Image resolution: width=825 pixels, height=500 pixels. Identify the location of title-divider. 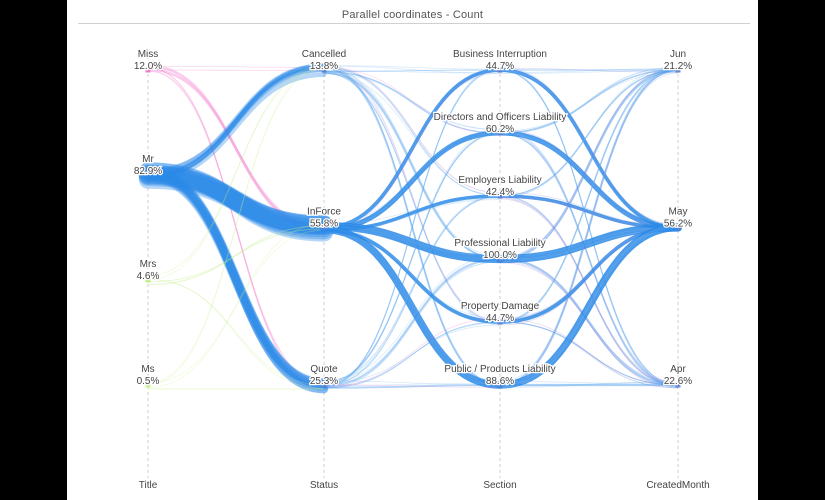
(414, 23).